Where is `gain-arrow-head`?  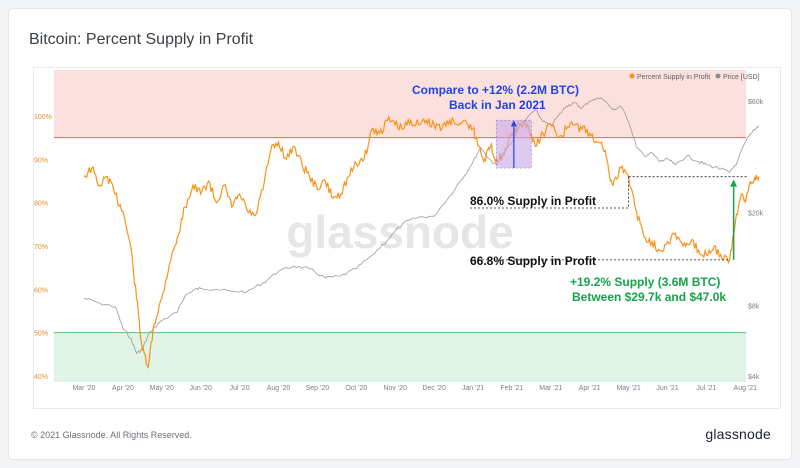
gain-arrow-head is located at coordinates (734, 183).